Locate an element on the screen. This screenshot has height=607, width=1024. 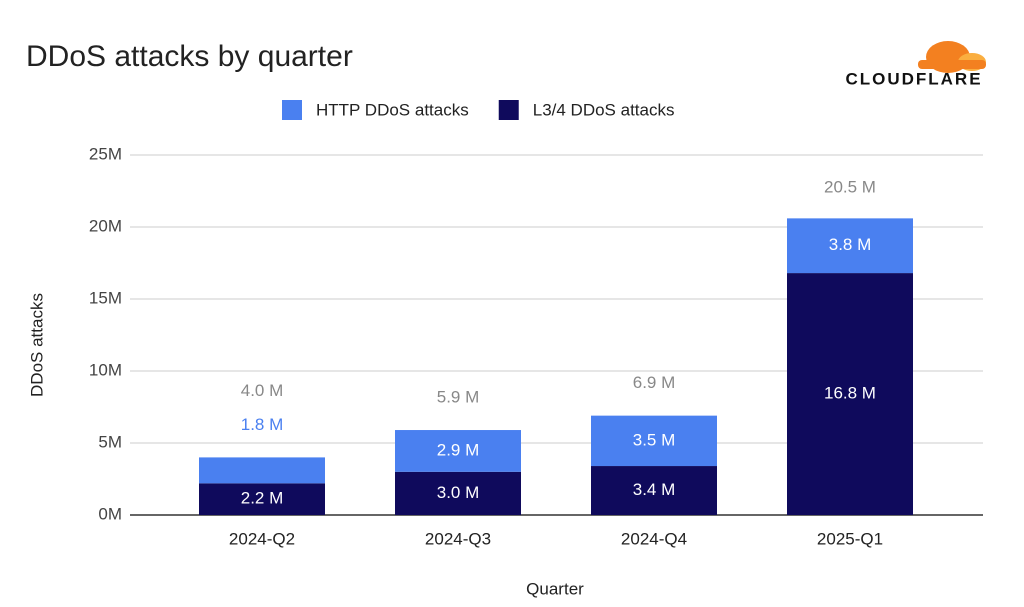
data-label: 3.5 M is located at coordinates (654, 439).